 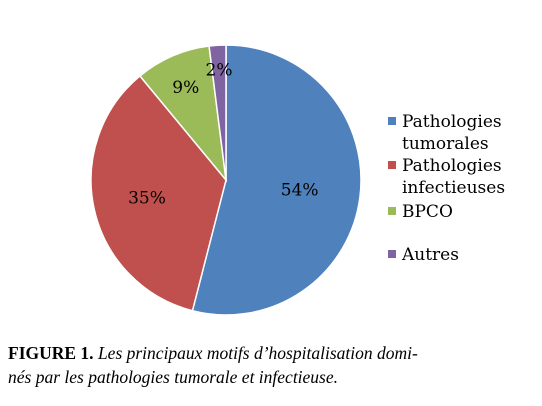 What do you see at coordinates (185, 88) in the screenshot?
I see `pie-slice-label-3: 9%` at bounding box center [185, 88].